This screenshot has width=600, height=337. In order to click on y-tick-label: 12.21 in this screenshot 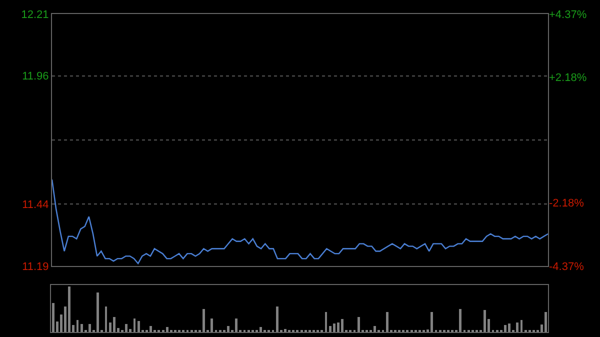, I will do `click(35, 14)`.